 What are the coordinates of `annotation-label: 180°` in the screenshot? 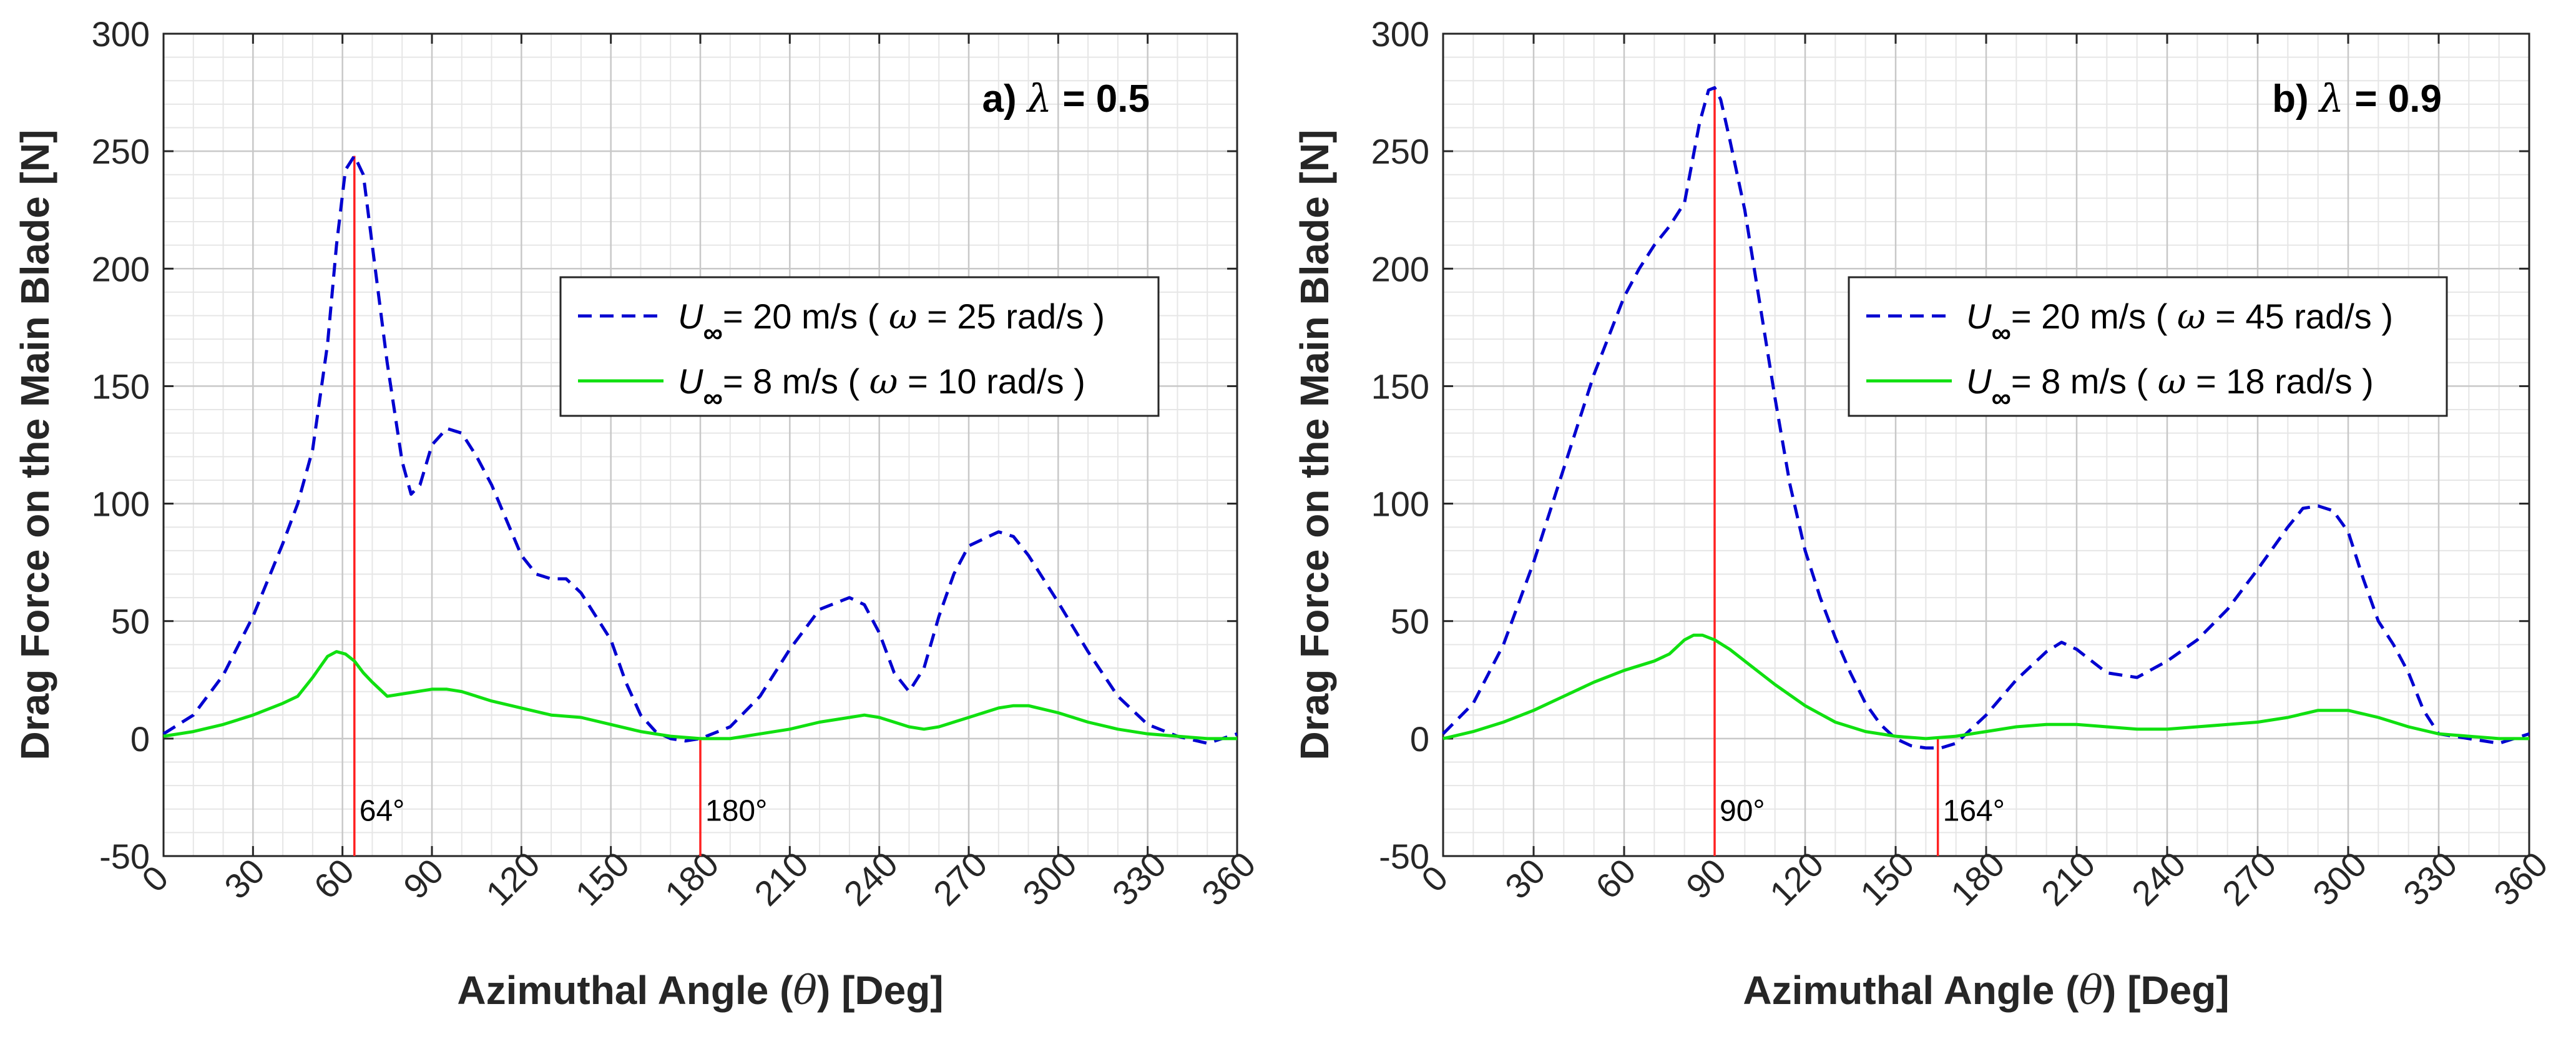 It's located at (736, 811).